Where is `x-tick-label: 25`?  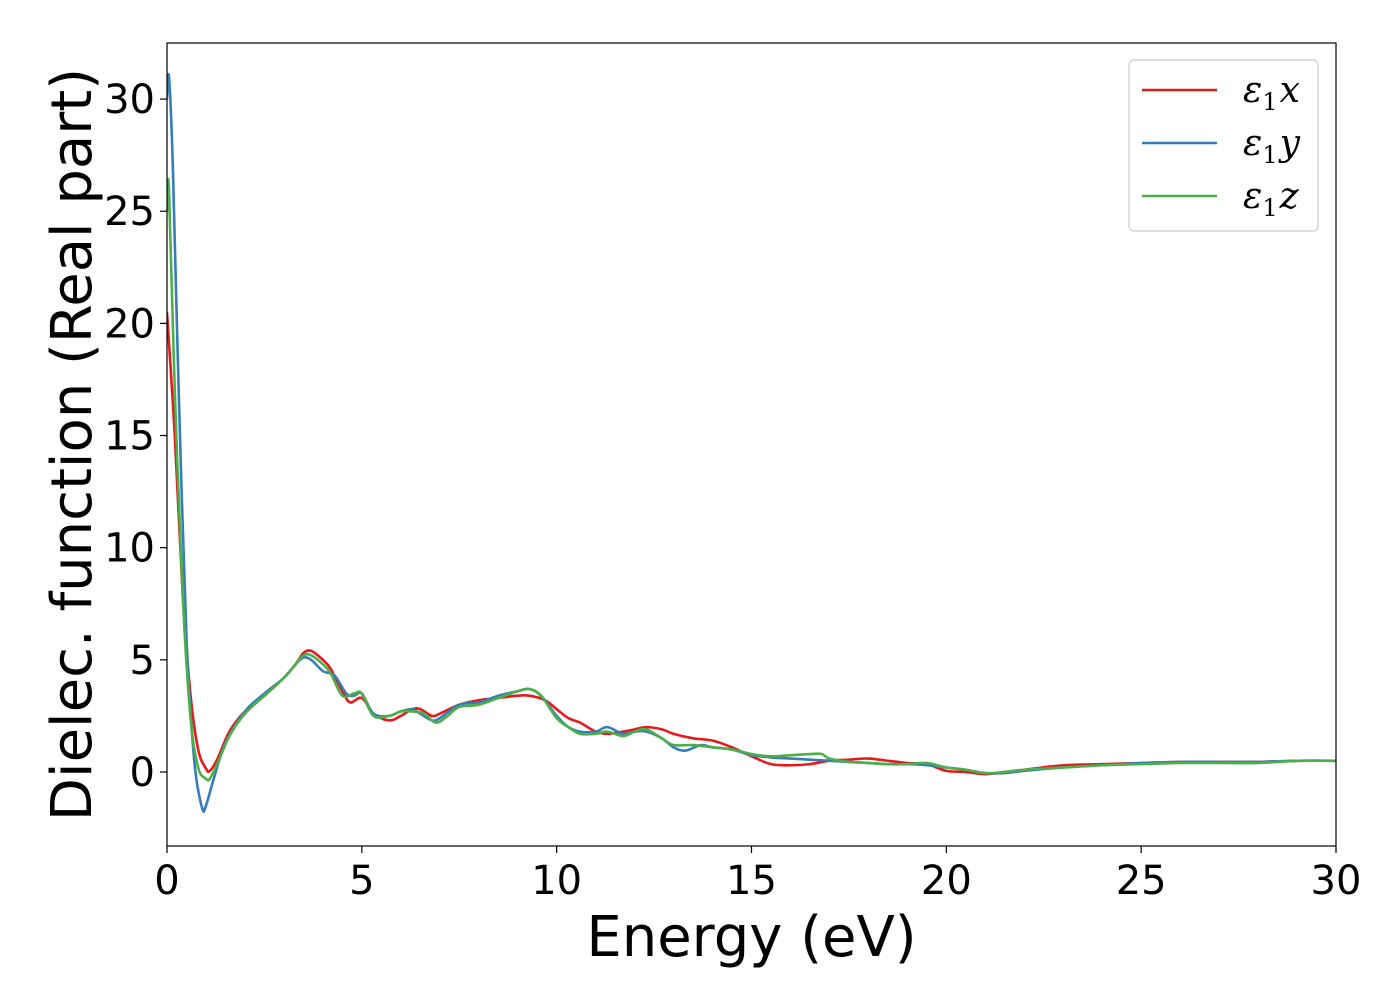
x-tick-label: 25 is located at coordinates (1141, 881).